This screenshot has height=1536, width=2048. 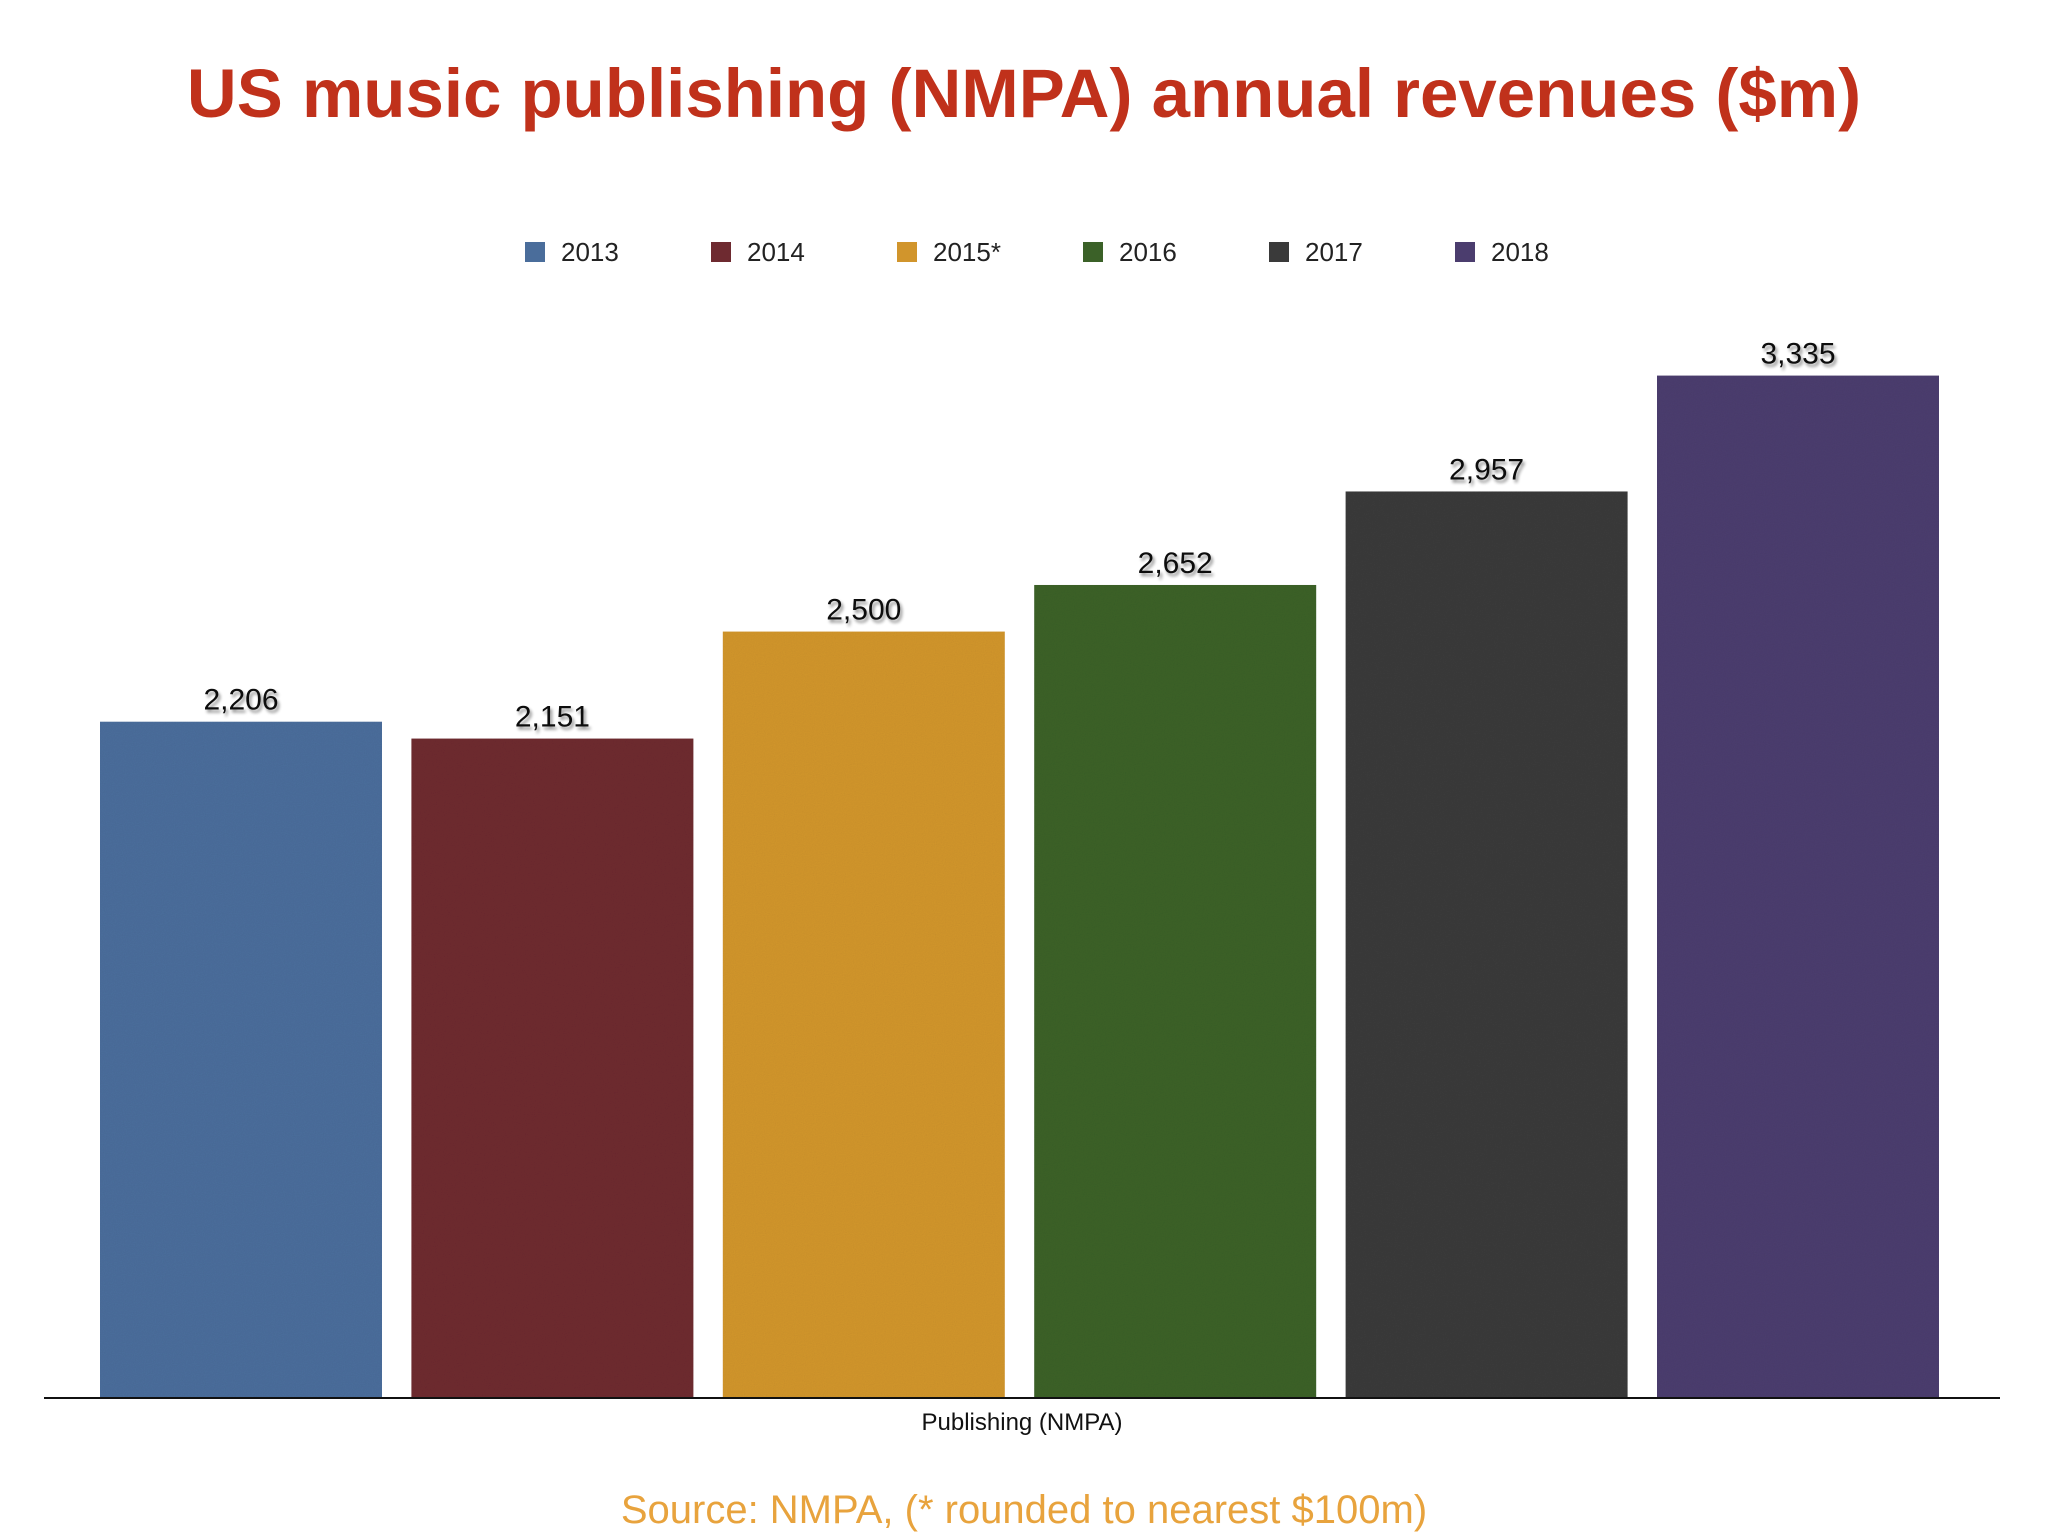 I want to click on legend-label: 2016, so click(x=1148, y=251).